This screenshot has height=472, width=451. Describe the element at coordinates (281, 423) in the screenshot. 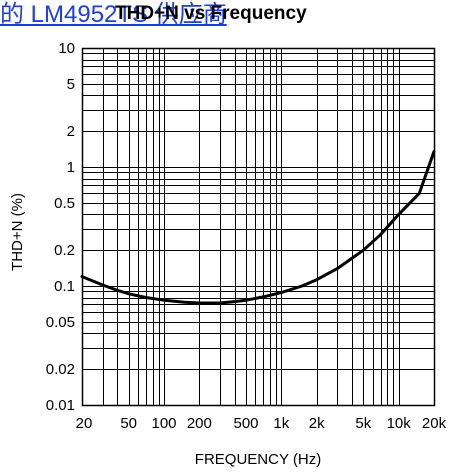

I see `x-tick-label: 1k` at that location.